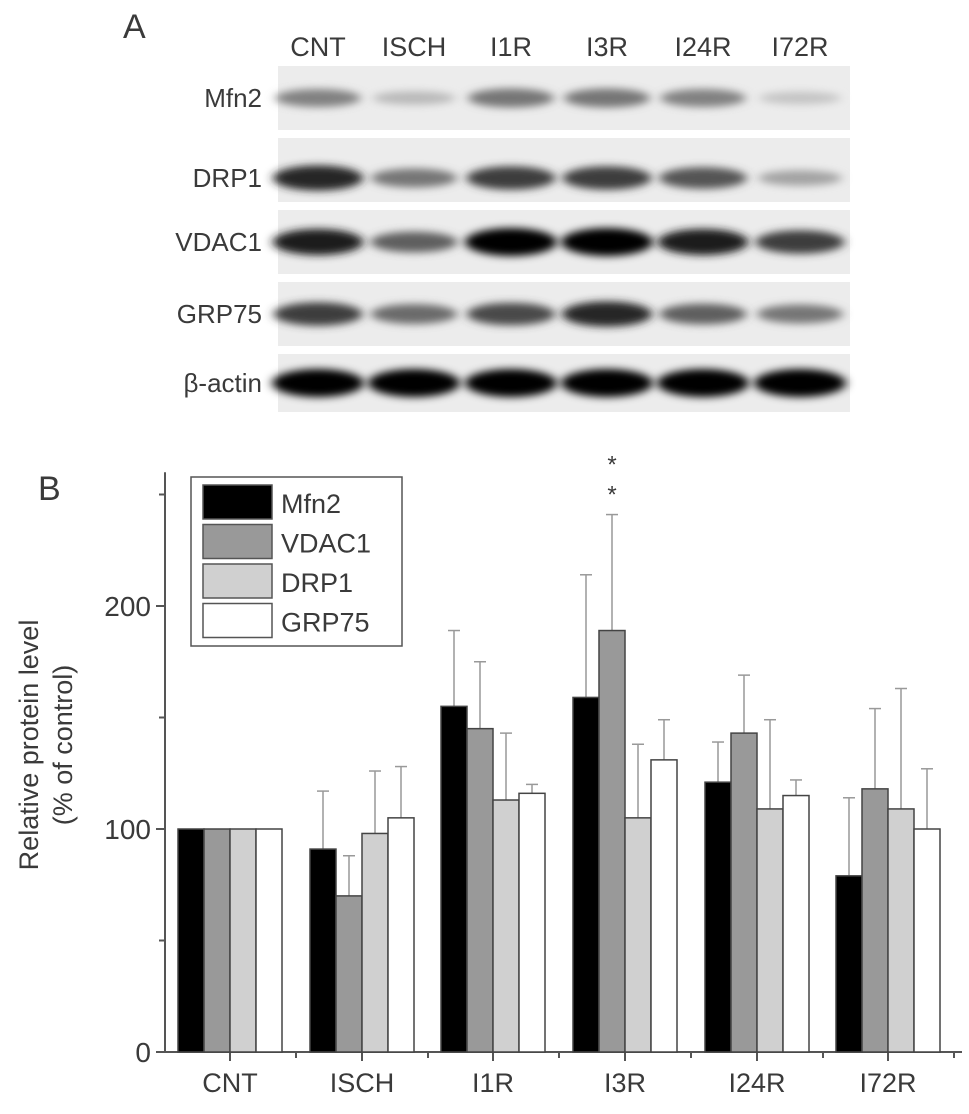  What do you see at coordinates (49, 489) in the screenshot?
I see `panel-b-label: B` at bounding box center [49, 489].